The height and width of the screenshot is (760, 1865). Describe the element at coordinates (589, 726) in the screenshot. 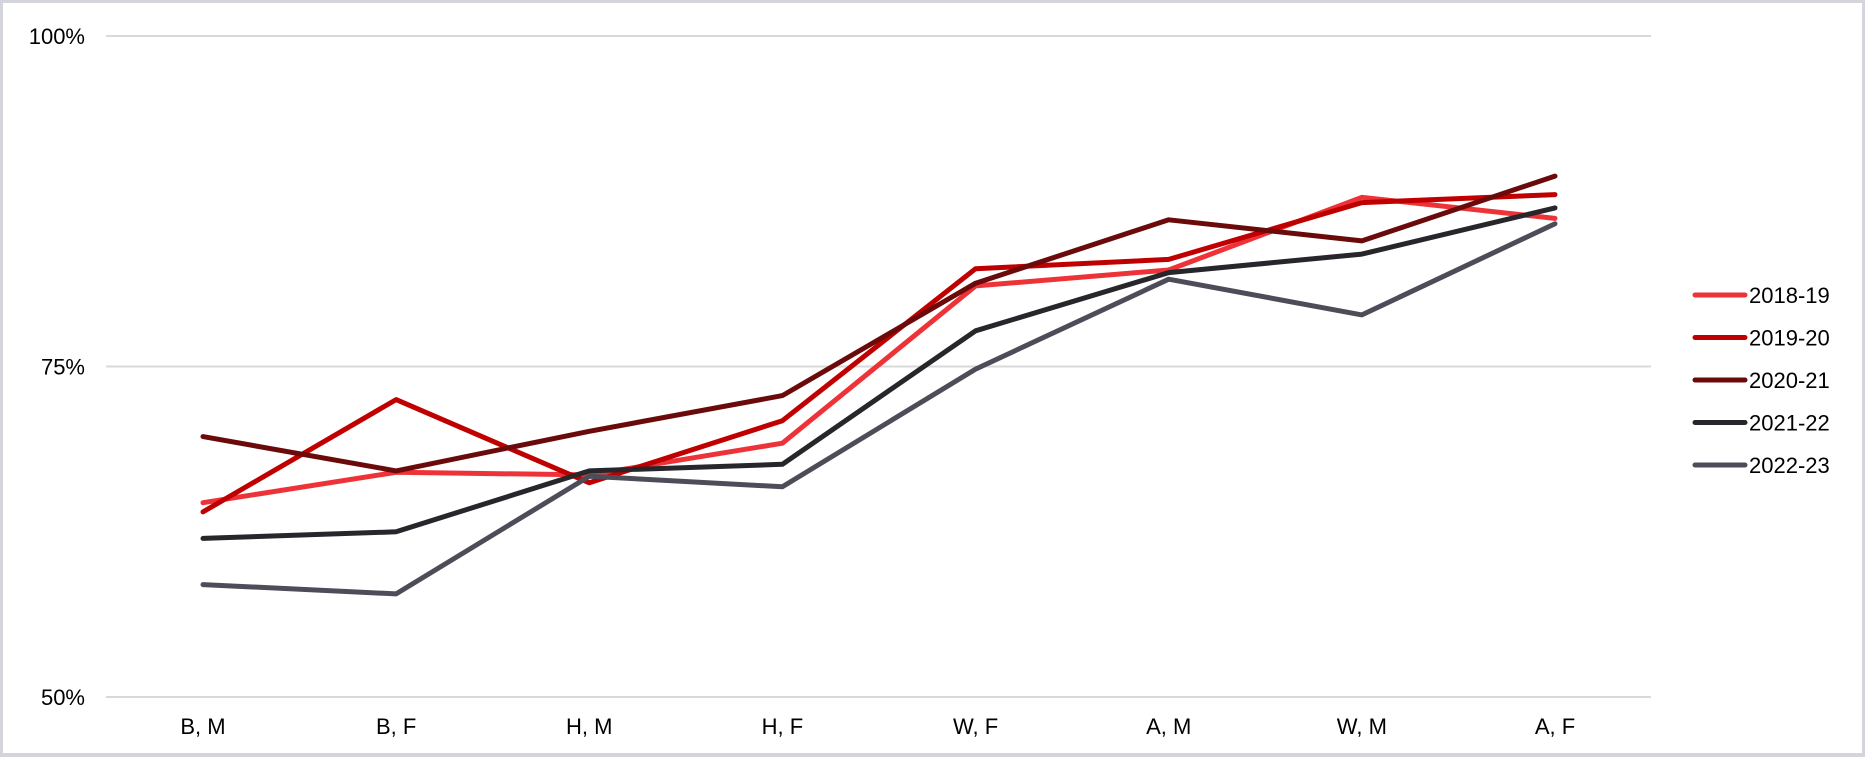

I see `x-tick-label: H, M` at that location.